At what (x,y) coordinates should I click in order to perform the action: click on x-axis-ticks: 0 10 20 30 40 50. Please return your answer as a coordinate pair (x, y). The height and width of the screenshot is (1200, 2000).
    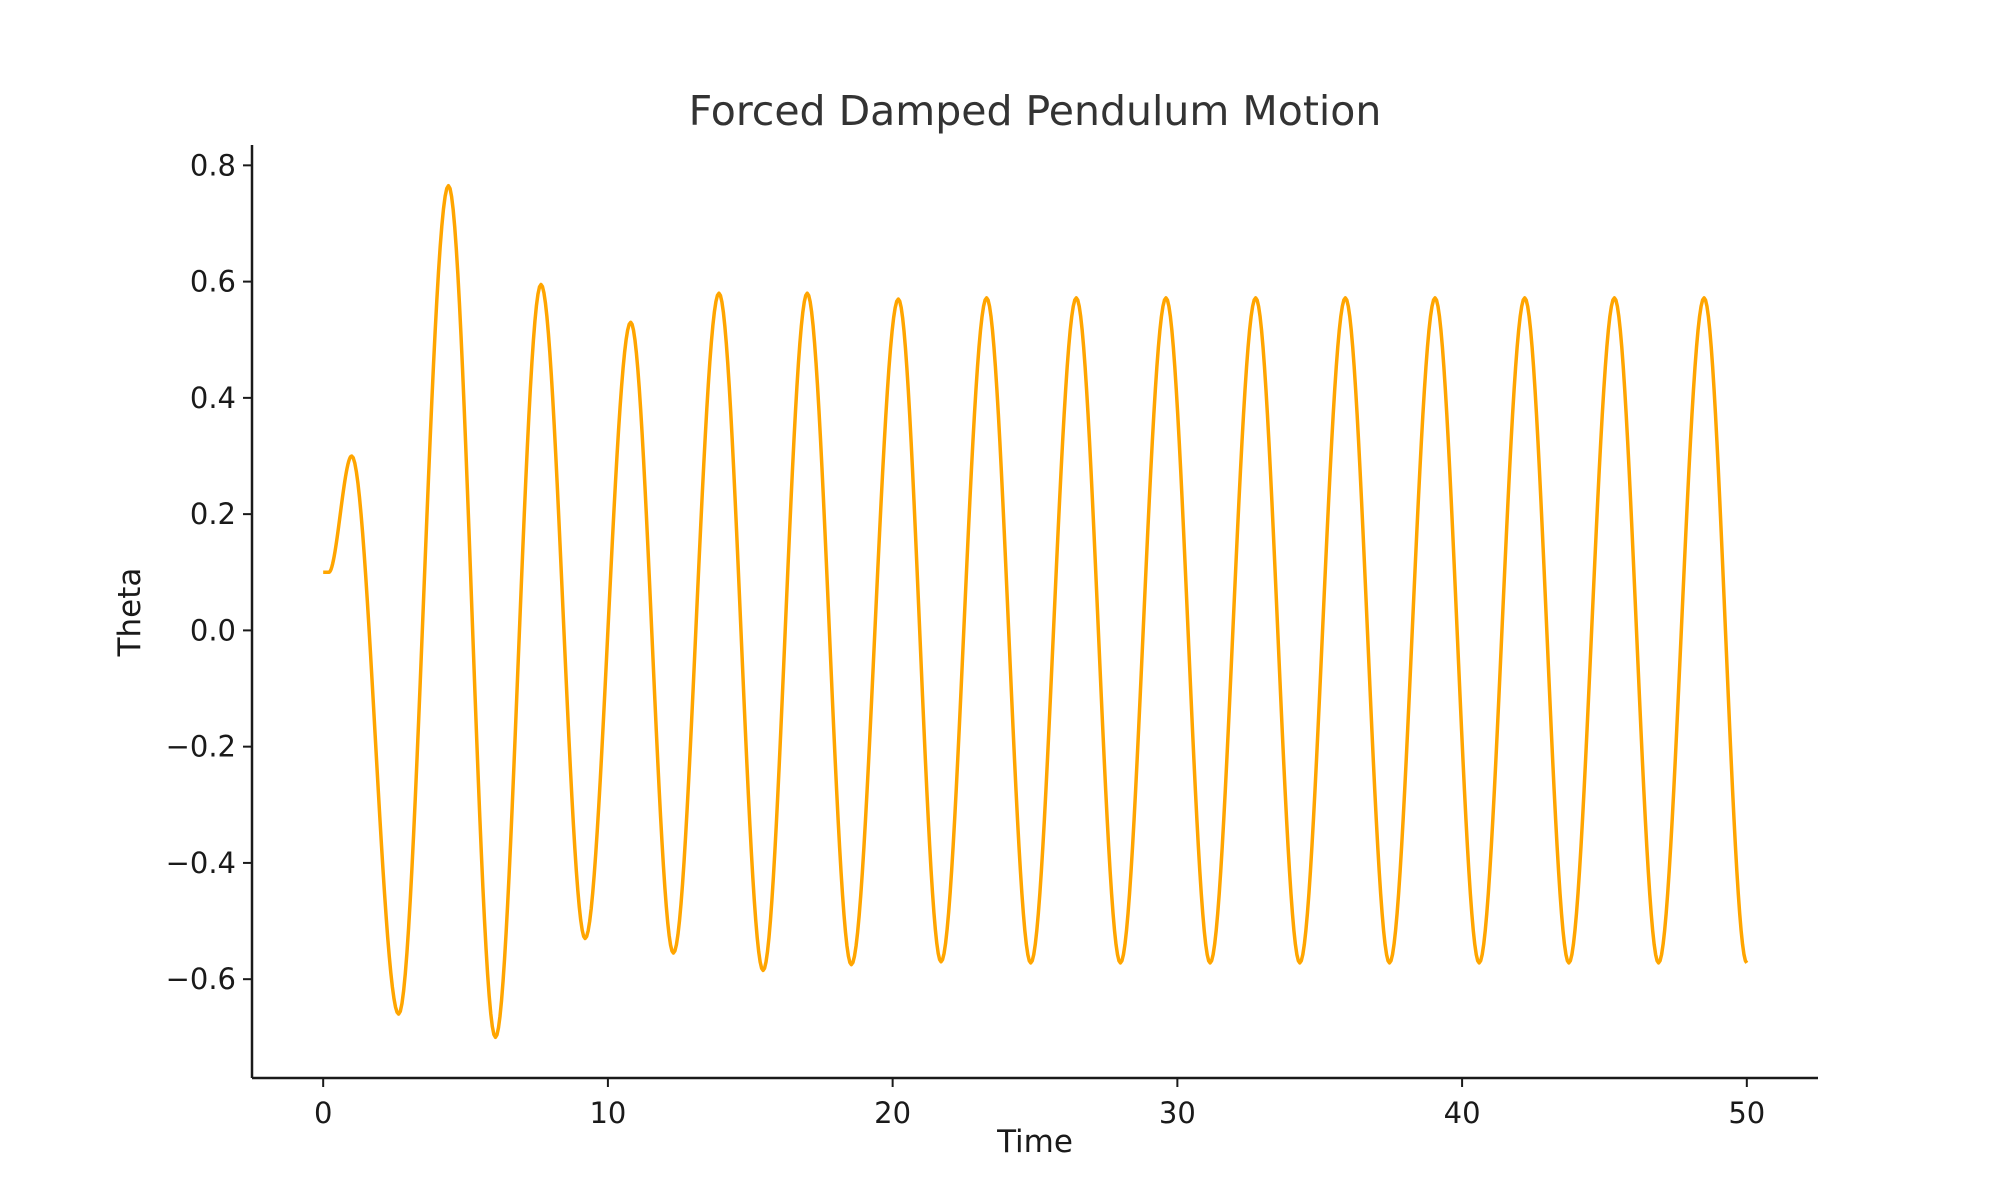
    Looking at the image, I should click on (1039, 1104).